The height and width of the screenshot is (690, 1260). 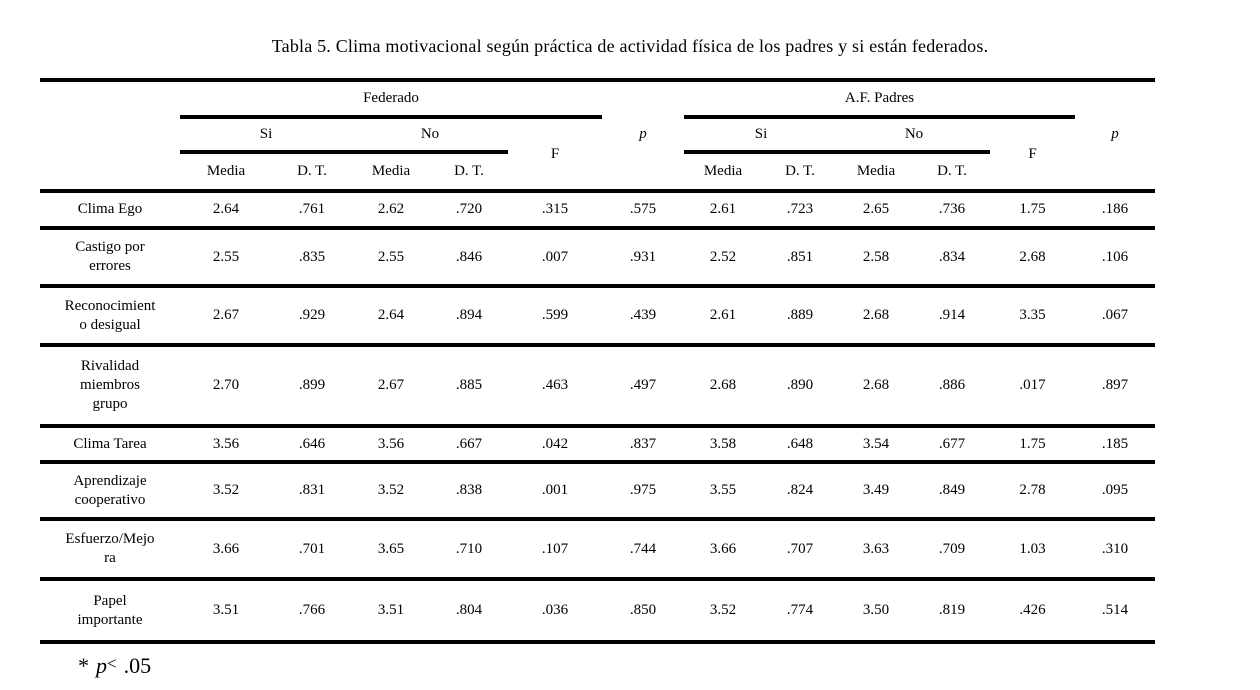 I want to click on data-cell: 3.50, so click(x=876, y=609).